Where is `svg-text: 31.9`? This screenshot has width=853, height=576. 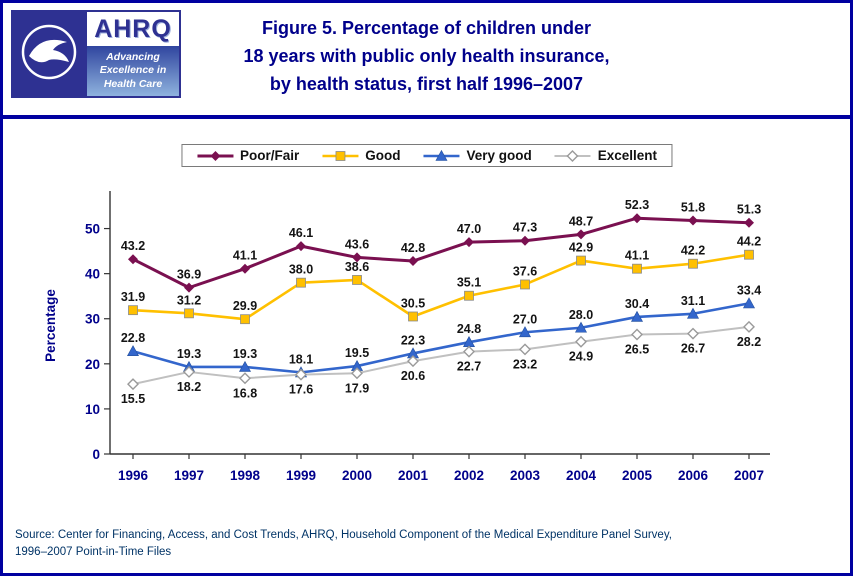 svg-text: 31.9 is located at coordinates (133, 297).